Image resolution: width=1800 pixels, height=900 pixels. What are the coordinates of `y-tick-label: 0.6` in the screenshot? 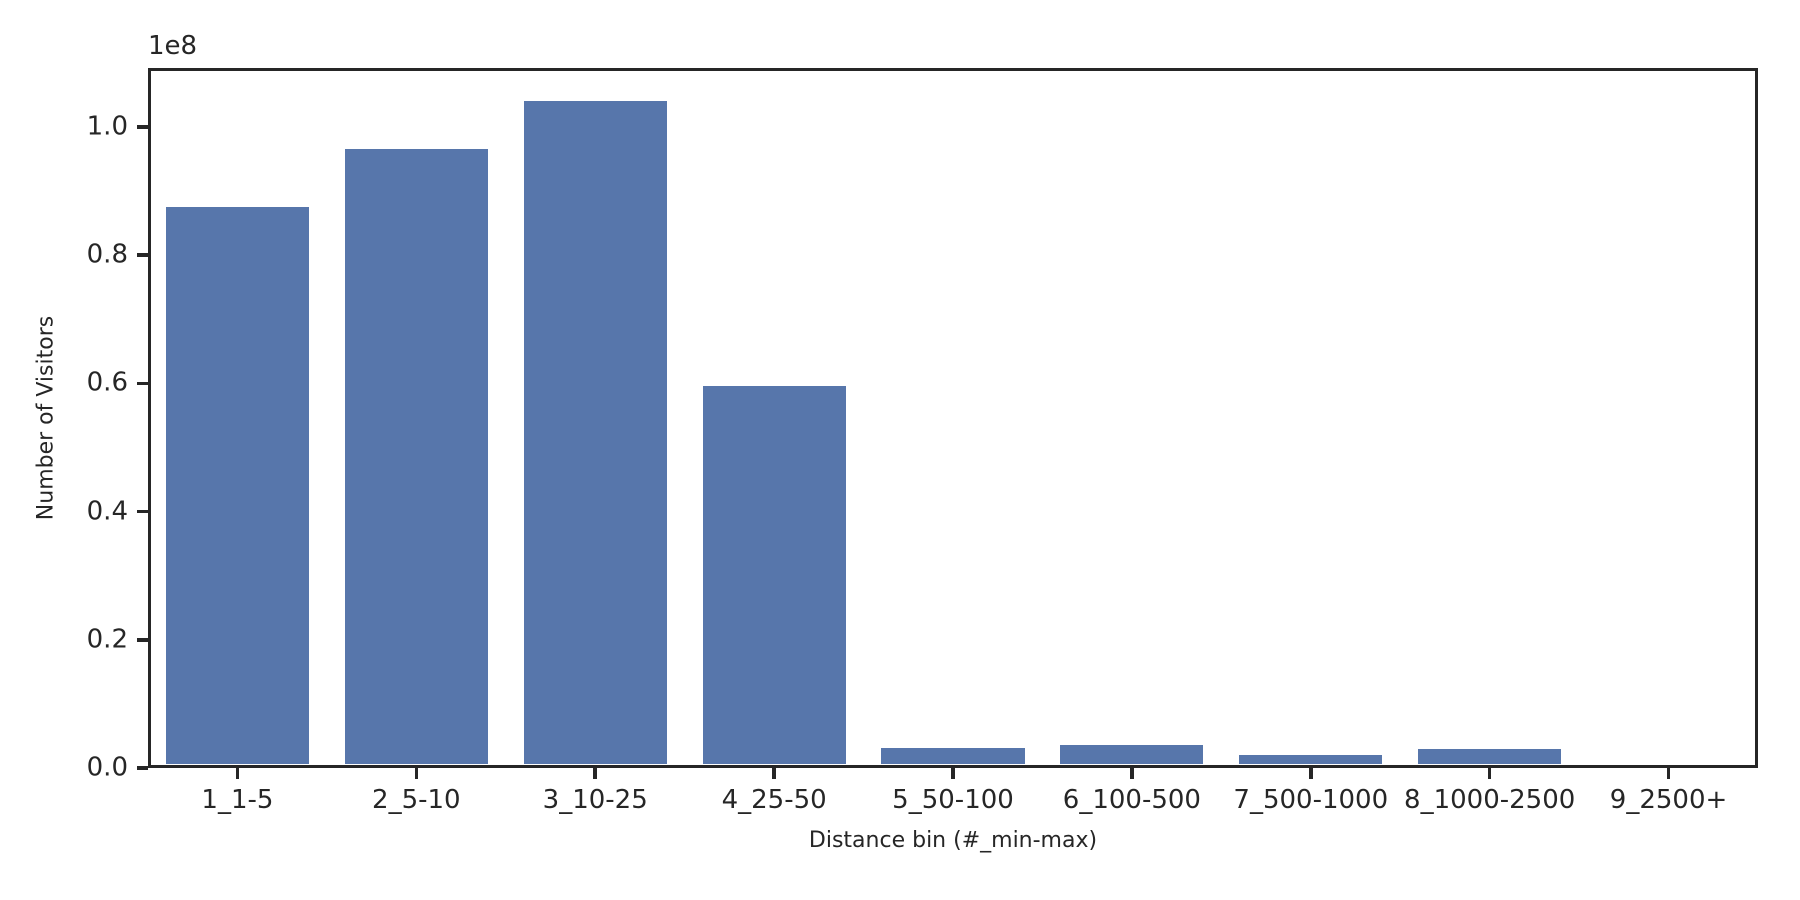 It's located at (107, 383).